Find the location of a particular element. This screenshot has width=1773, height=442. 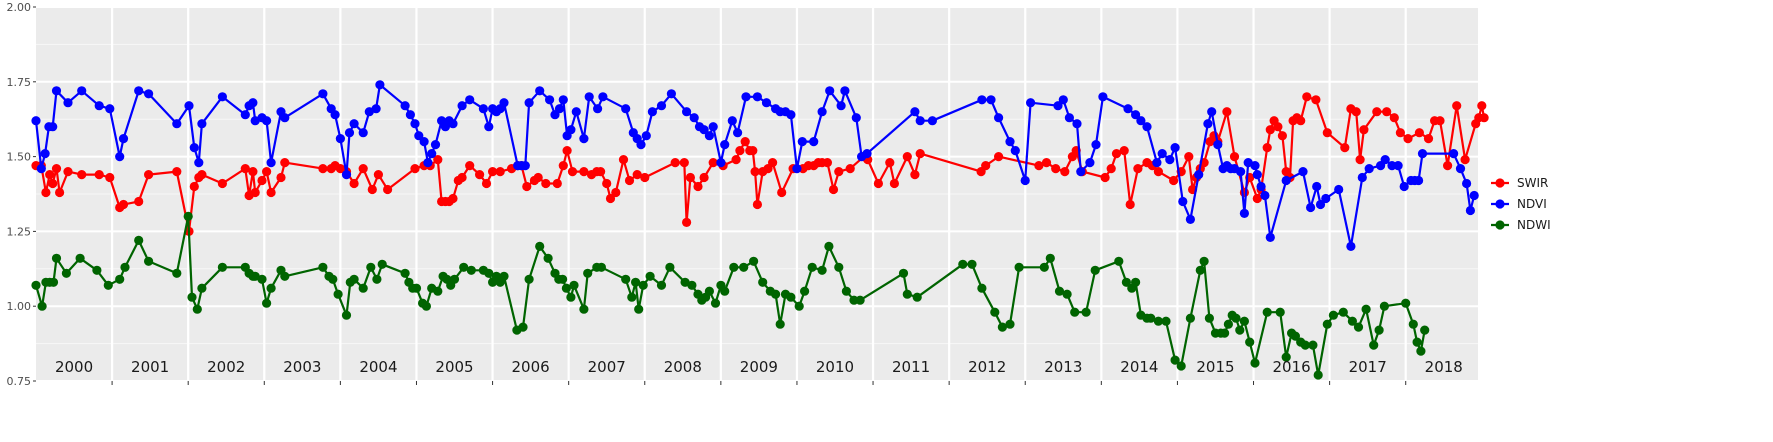

year-label: 2008 is located at coordinates (683, 367).